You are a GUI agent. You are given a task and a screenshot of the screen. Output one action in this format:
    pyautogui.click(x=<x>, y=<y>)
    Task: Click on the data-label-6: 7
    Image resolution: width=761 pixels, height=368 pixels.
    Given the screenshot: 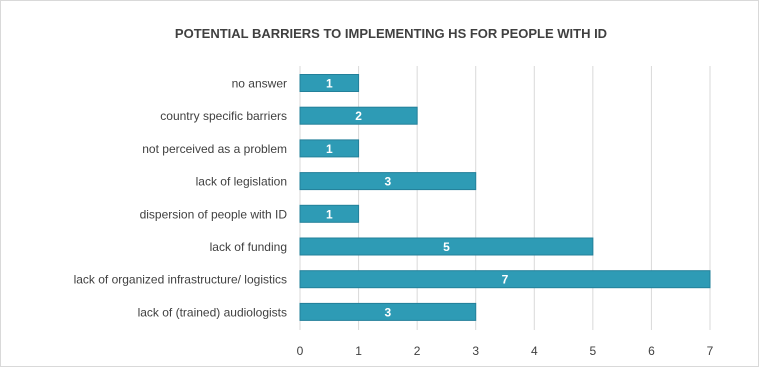 What is the action you would take?
    pyautogui.click(x=505, y=280)
    